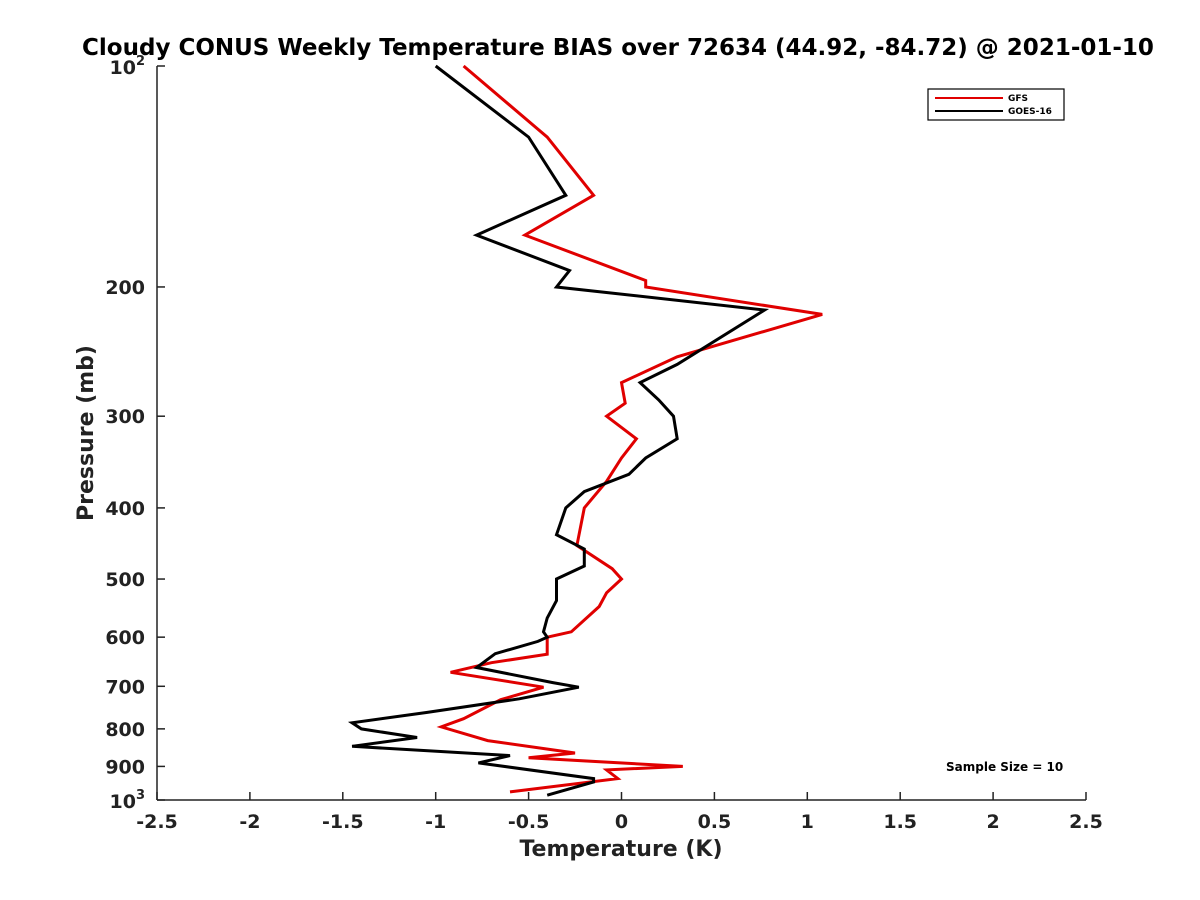  What do you see at coordinates (125, 638) in the screenshot?
I see `y-tick-label: 600` at bounding box center [125, 638].